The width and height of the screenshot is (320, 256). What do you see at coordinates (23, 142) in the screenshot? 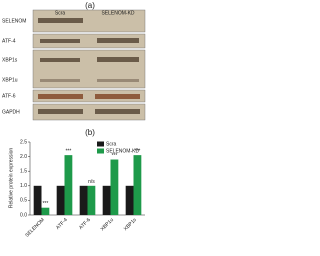
I see `y-tick-label: 2.5` at bounding box center [23, 142].